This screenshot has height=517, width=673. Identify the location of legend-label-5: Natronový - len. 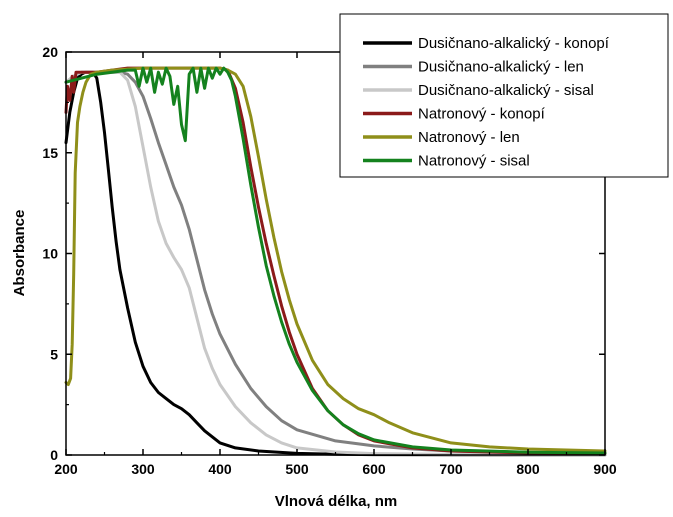
(469, 137).